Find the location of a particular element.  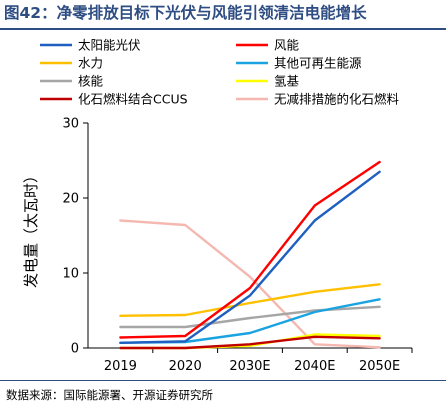

x-tick-label: 2020 is located at coordinates (185, 366).